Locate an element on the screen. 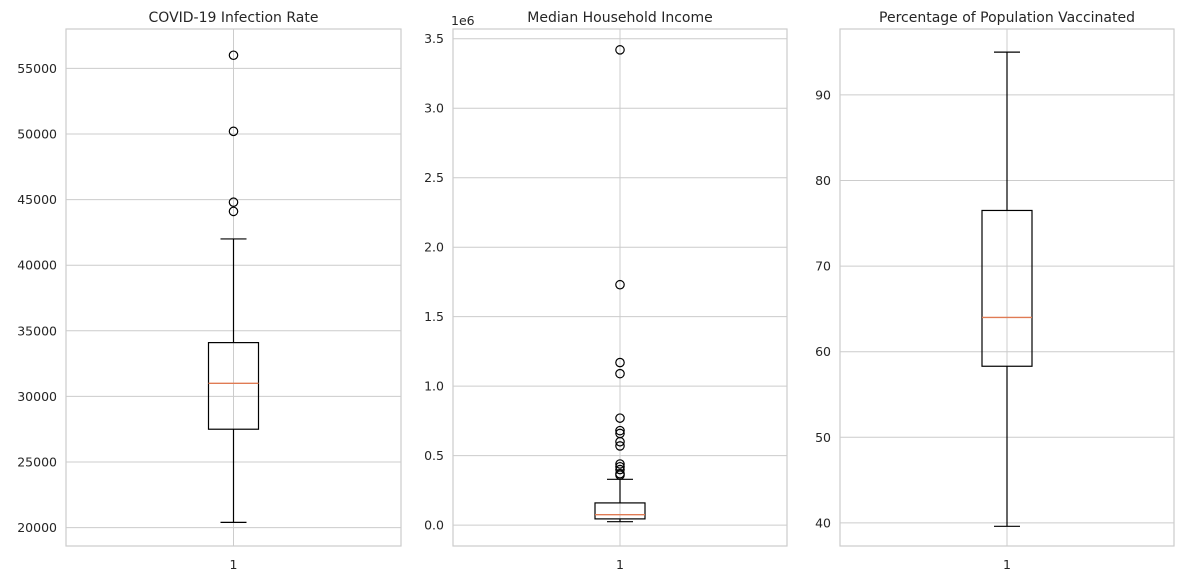 This screenshot has width=1184, height=583. panel-title: Median Household Income is located at coordinates (619, 18).